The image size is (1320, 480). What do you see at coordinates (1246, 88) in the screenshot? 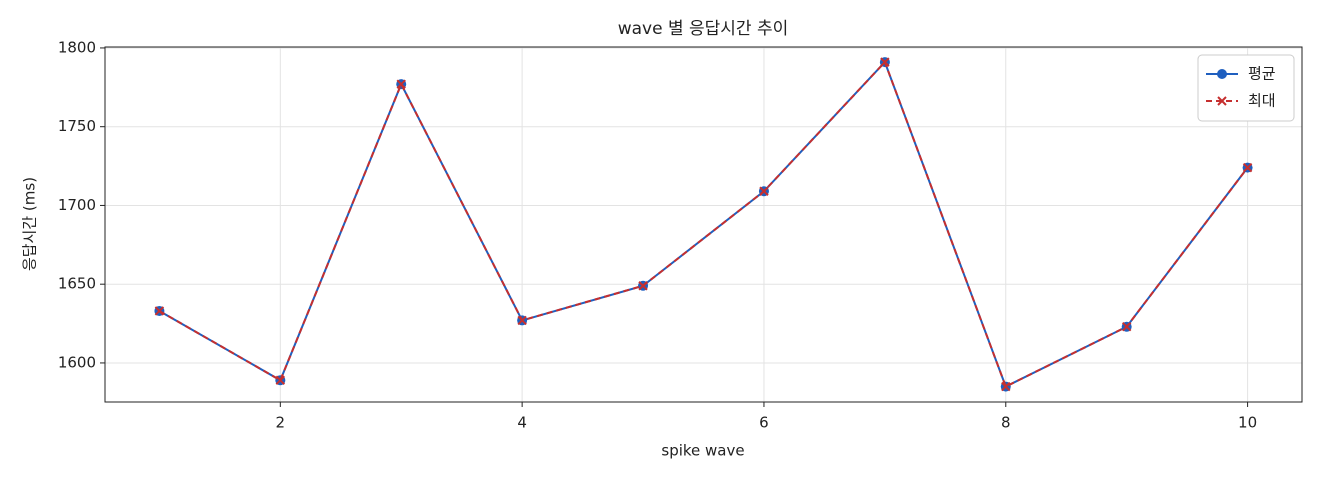
I see `legend-box` at bounding box center [1246, 88].